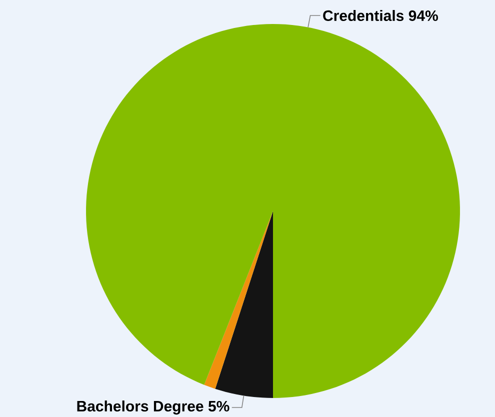 The width and height of the screenshot is (495, 417). What do you see at coordinates (363, 16) in the screenshot?
I see `slice-label: Credentials` at bounding box center [363, 16].